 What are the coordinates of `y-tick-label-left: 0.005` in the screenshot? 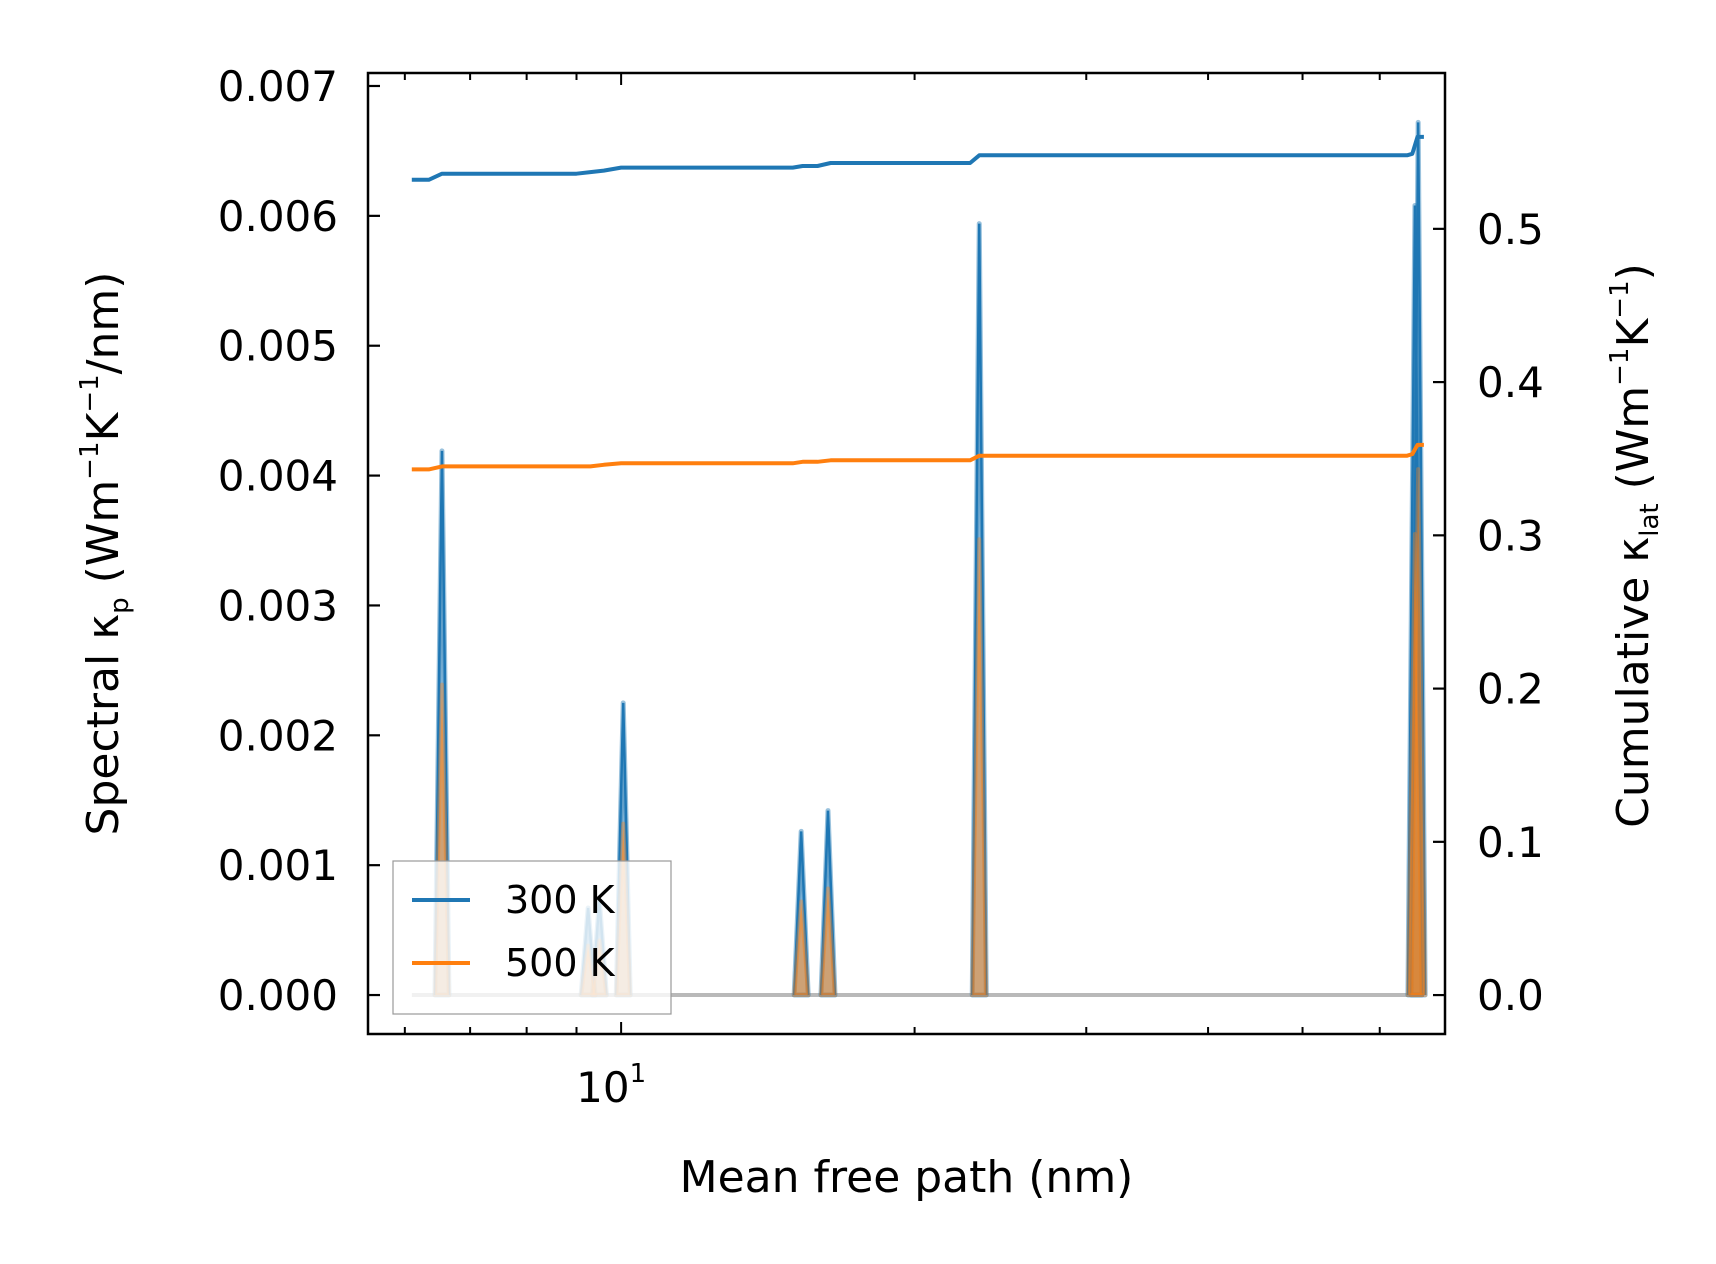 It's located at (278, 346).